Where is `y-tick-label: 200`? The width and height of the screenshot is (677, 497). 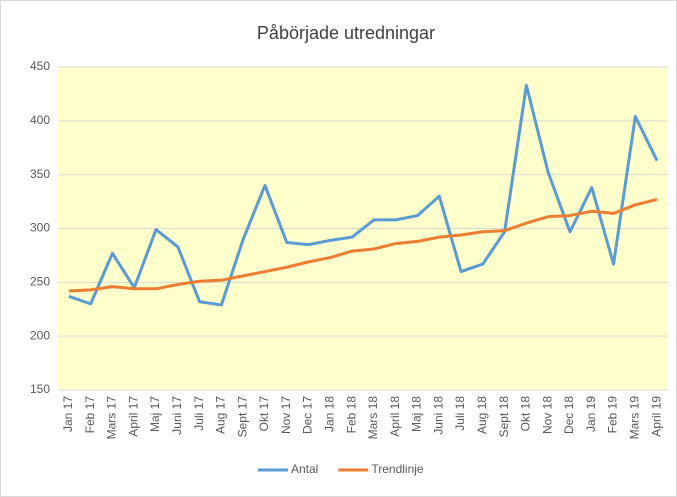
y-tick-label: 200 is located at coordinates (40, 335).